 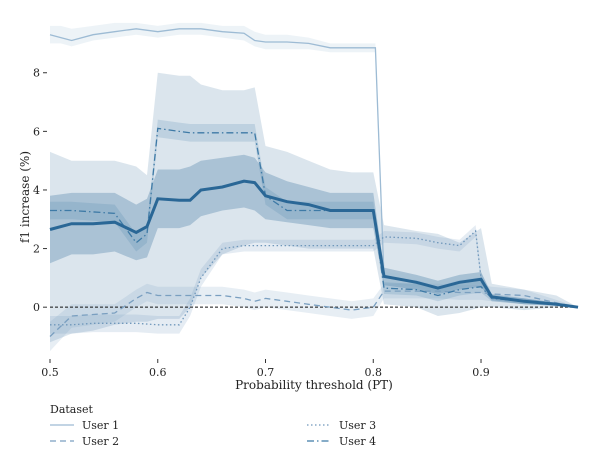 What do you see at coordinates (36, 249) in the screenshot?
I see `y-tick-label: 2` at bounding box center [36, 249].